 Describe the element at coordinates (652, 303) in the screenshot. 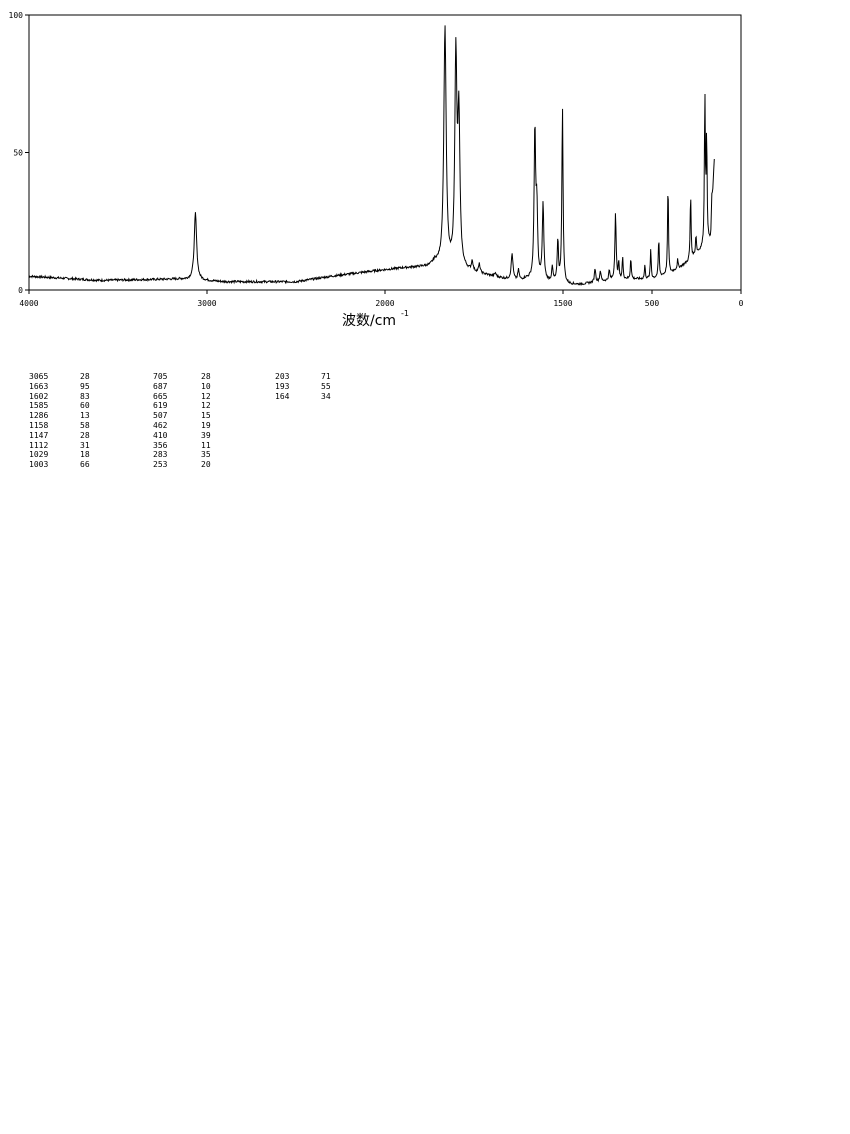

I see `x-tick-label: 500` at that location.